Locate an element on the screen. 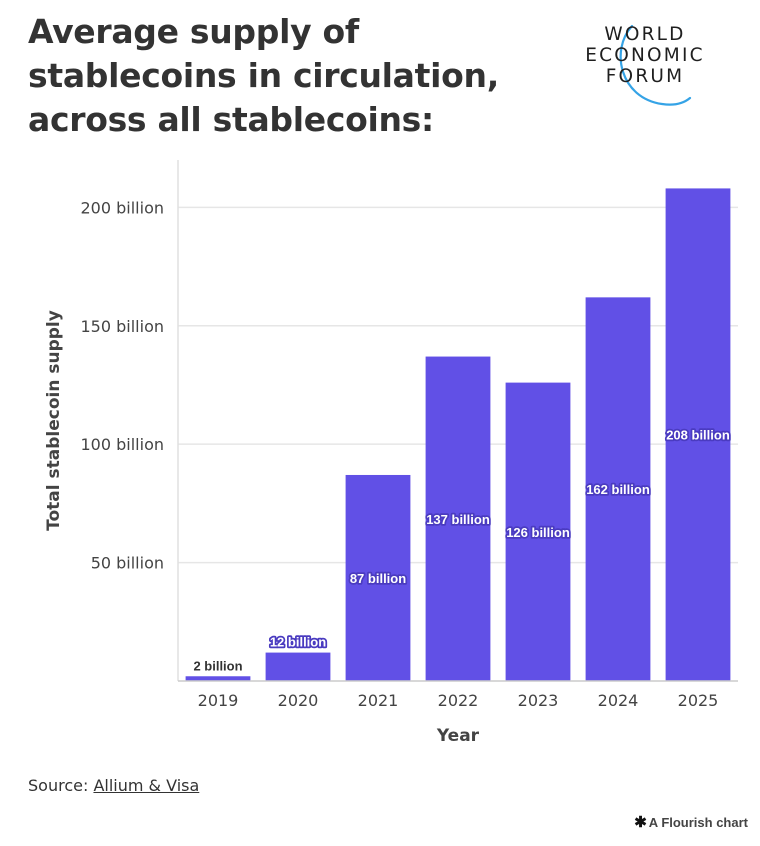  data-label: 2 billion is located at coordinates (217, 665).